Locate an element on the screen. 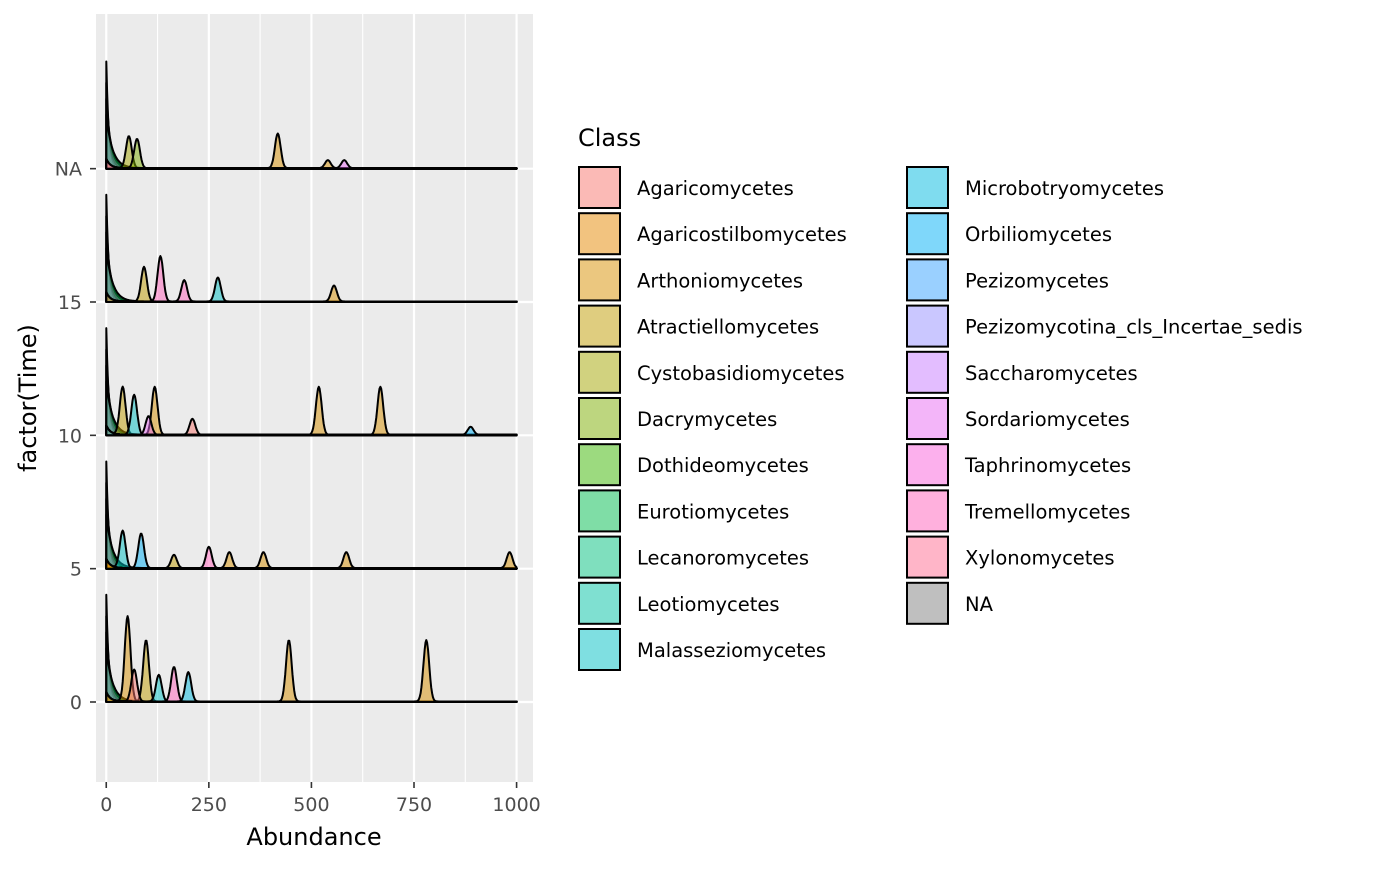  y-tick-label: 15 is located at coordinates (70, 303).